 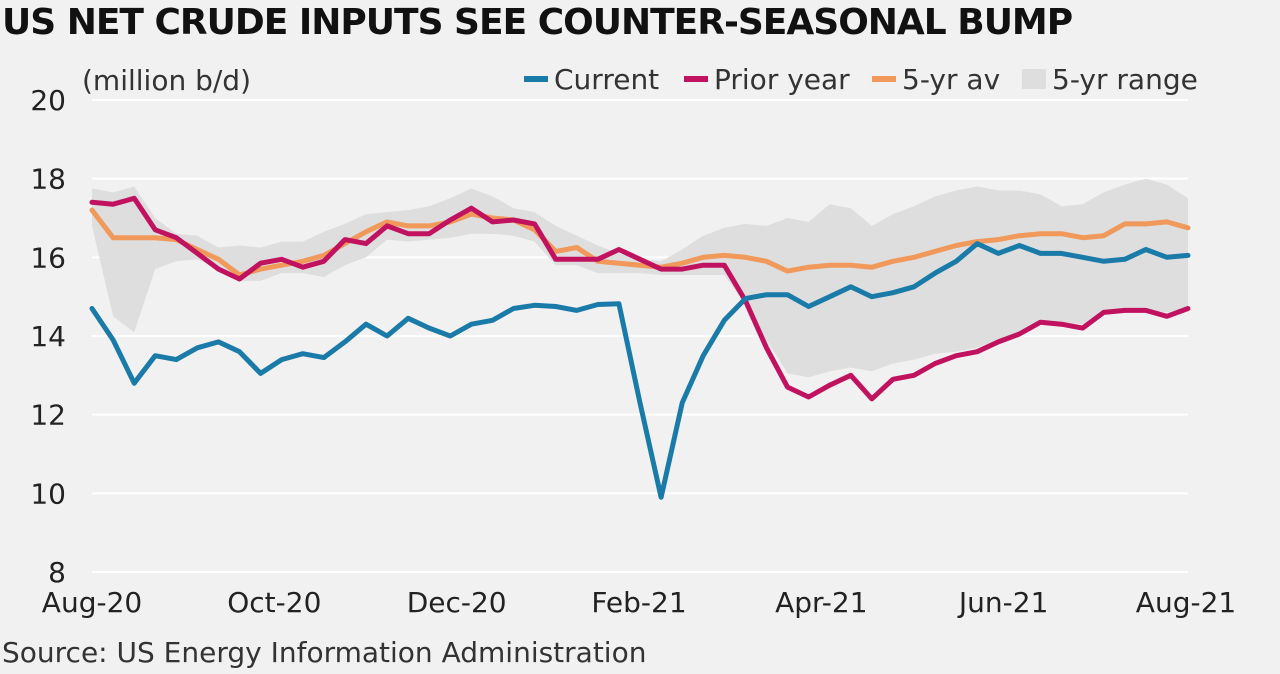 I want to click on x-tick-label: Oct-20, so click(x=274, y=602).